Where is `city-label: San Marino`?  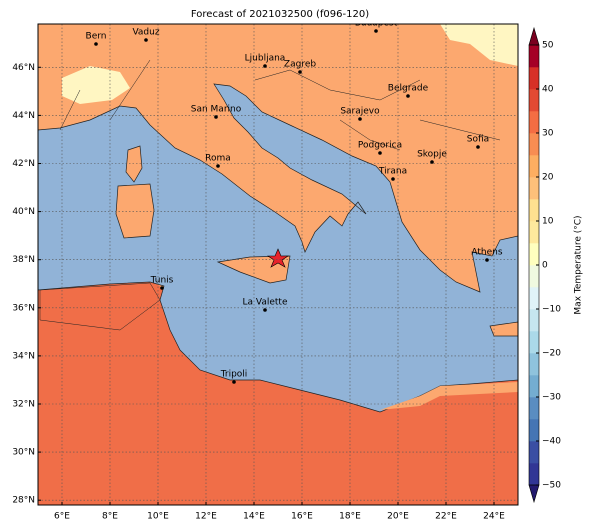 city-label: San Marino is located at coordinates (216, 110).